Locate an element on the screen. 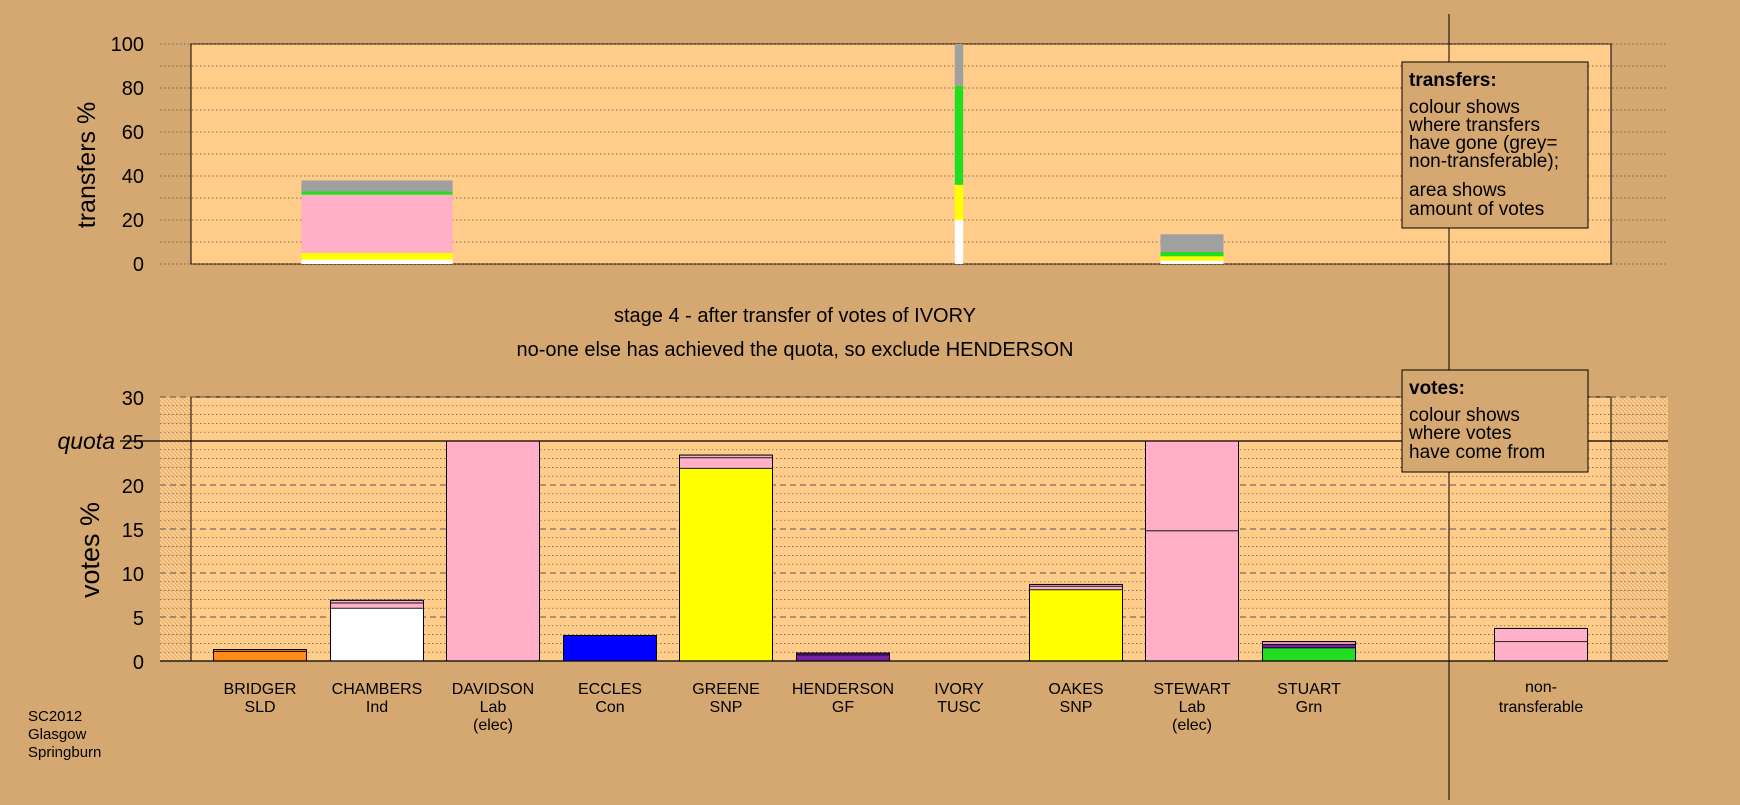 This screenshot has width=1740, height=805. transfers-legend-line-2: where transfers is located at coordinates (1474, 125).